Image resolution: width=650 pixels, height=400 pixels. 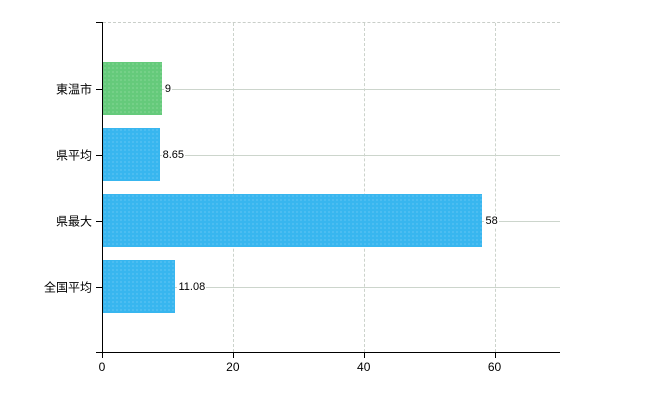 What do you see at coordinates (73, 89) in the screenshot?
I see `category-label: 東温市` at bounding box center [73, 89].